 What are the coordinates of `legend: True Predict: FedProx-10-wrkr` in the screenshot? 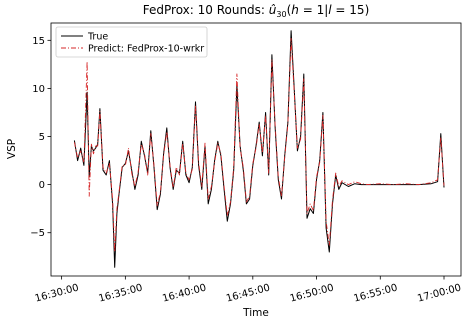 It's located at (131, 42).